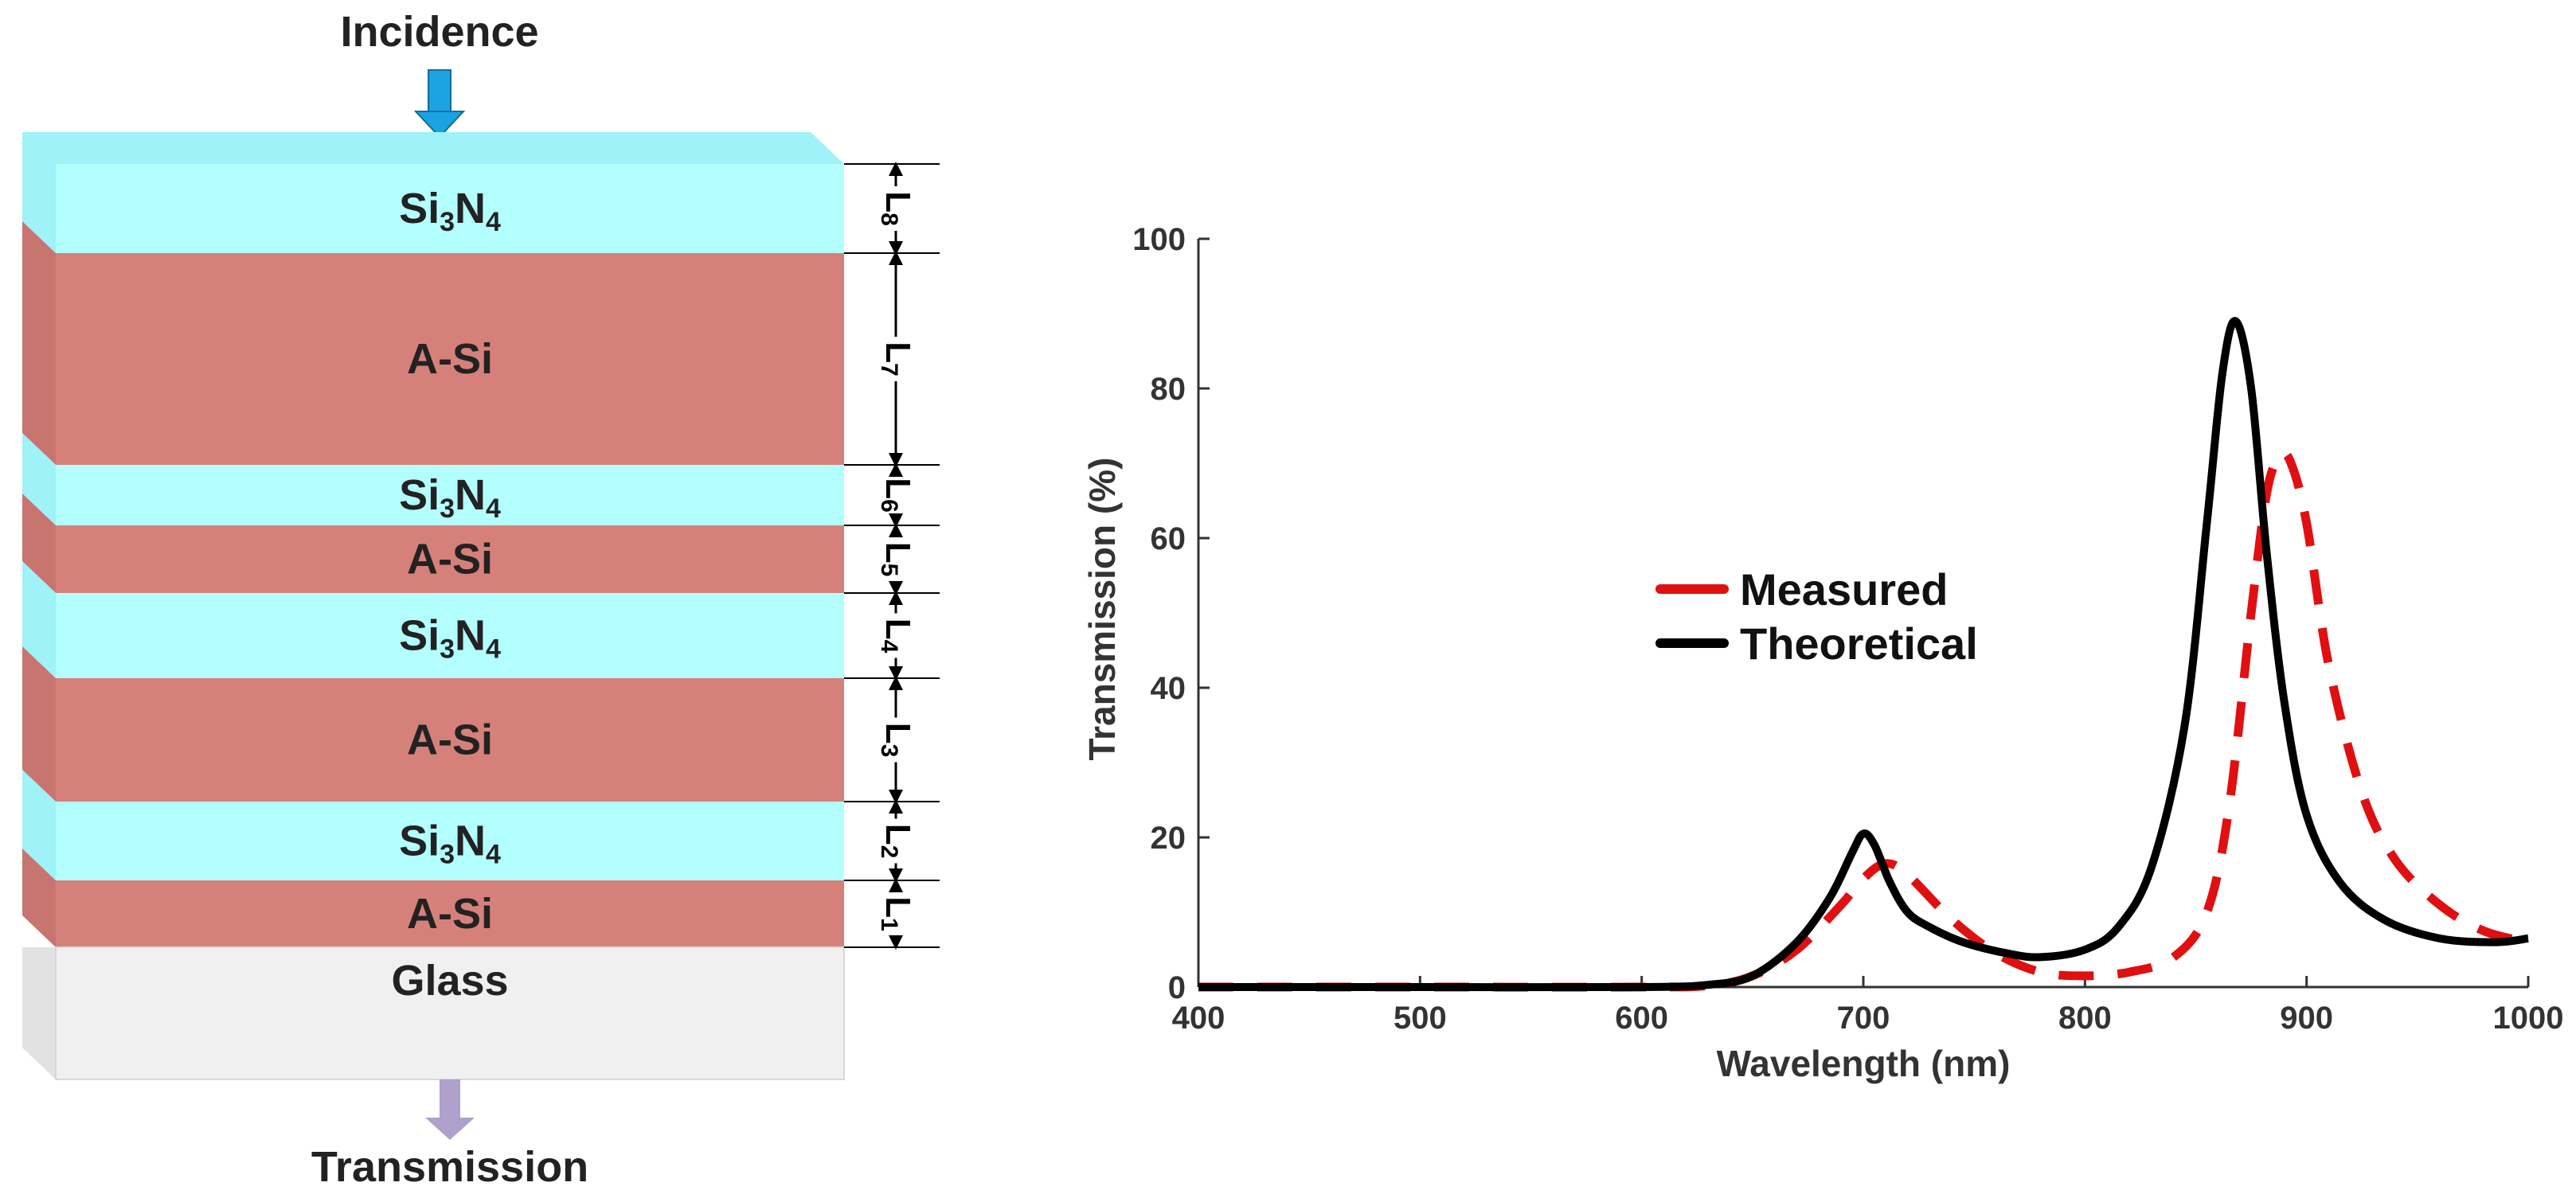  Describe the element at coordinates (897, 359) in the screenshot. I see `dimension-label: L7` at that location.